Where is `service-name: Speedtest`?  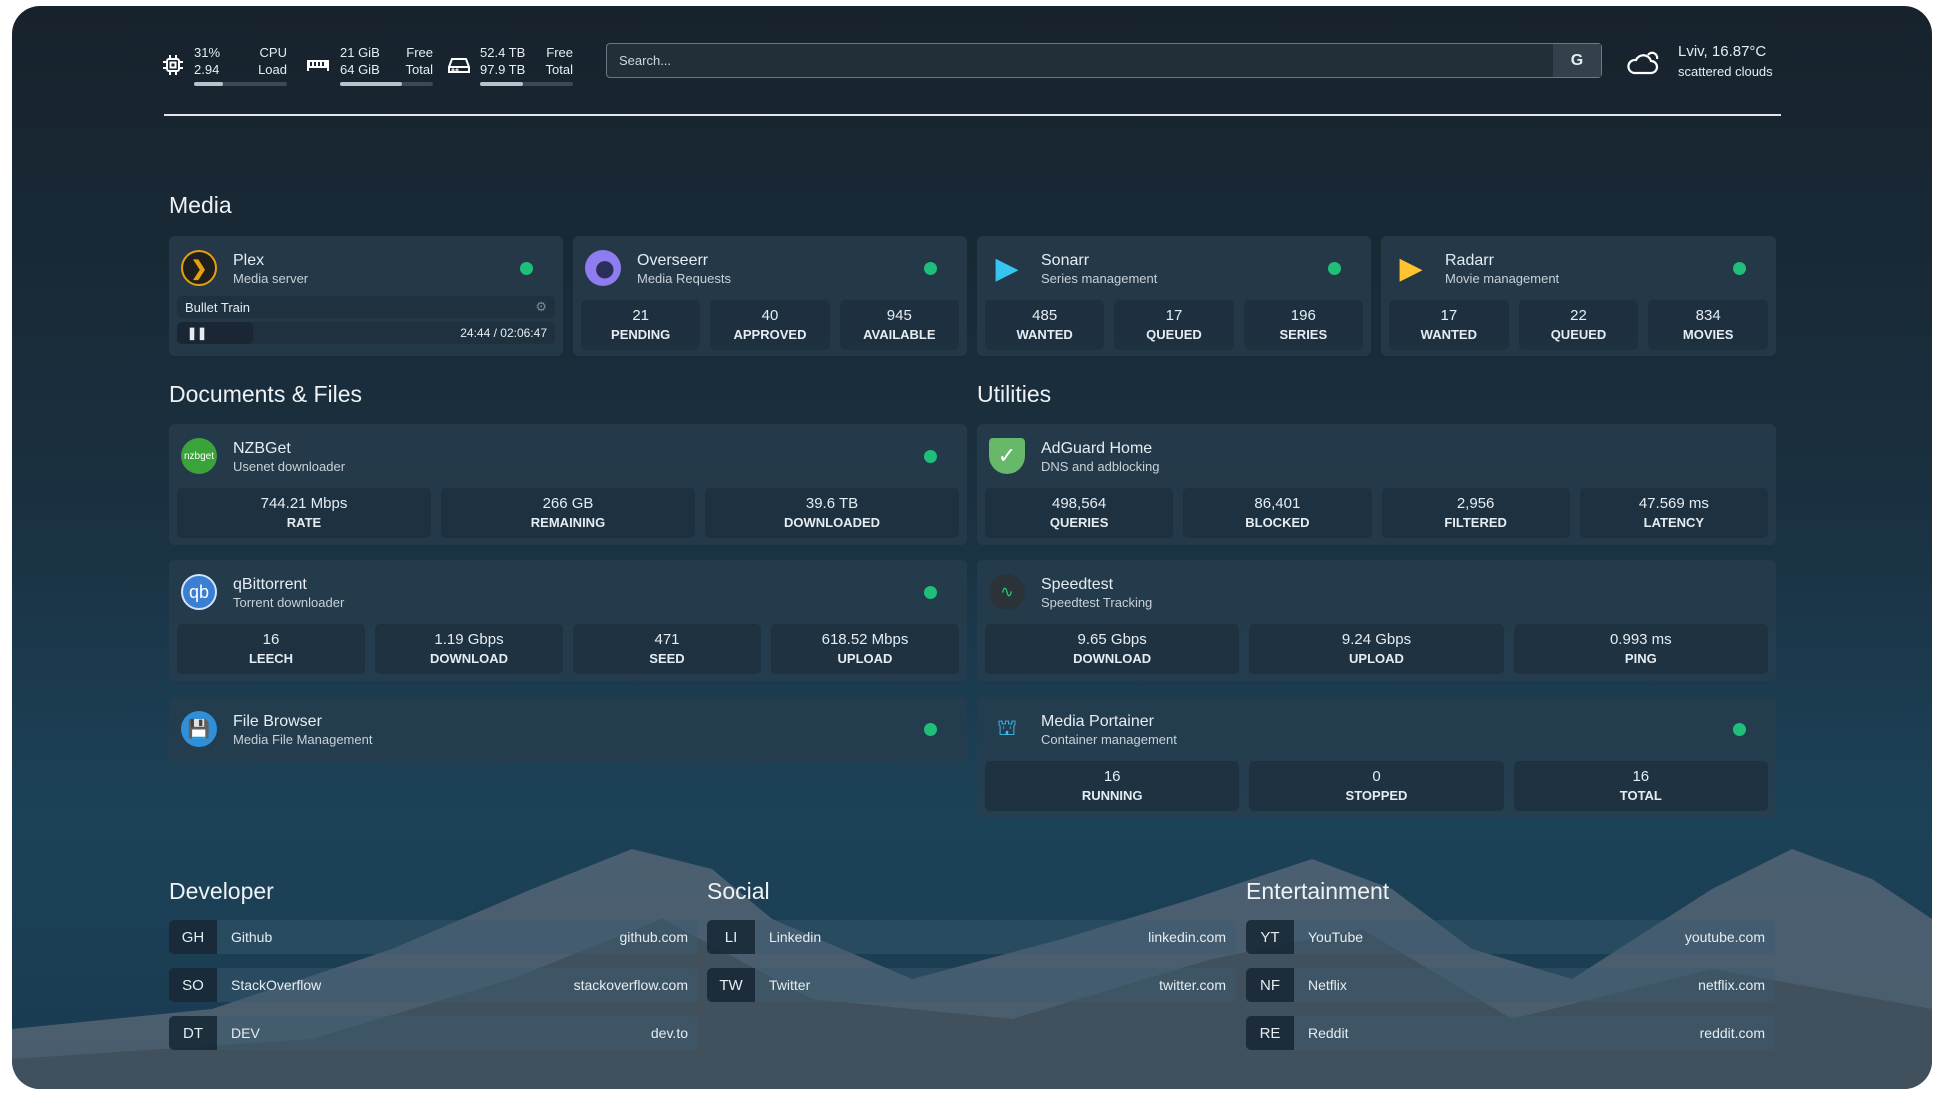 service-name: Speedtest is located at coordinates (1077, 584).